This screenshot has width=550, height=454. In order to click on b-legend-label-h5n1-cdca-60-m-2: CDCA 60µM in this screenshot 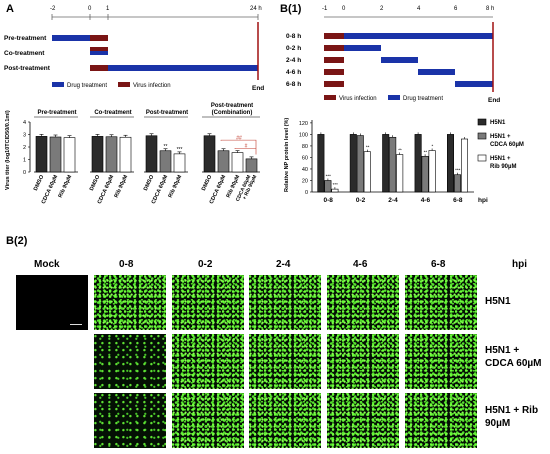, I will do `click(507, 145)`.